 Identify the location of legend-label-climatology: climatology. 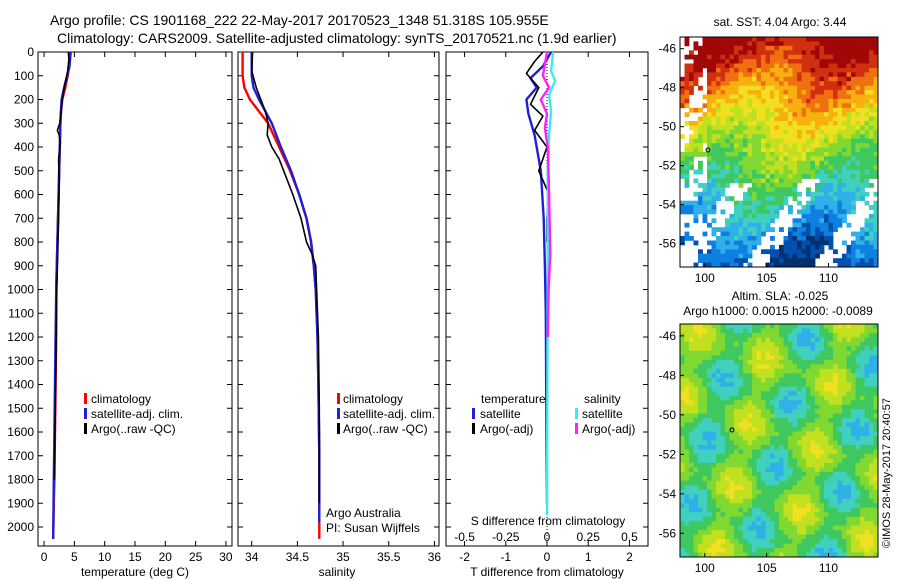
(373, 399).